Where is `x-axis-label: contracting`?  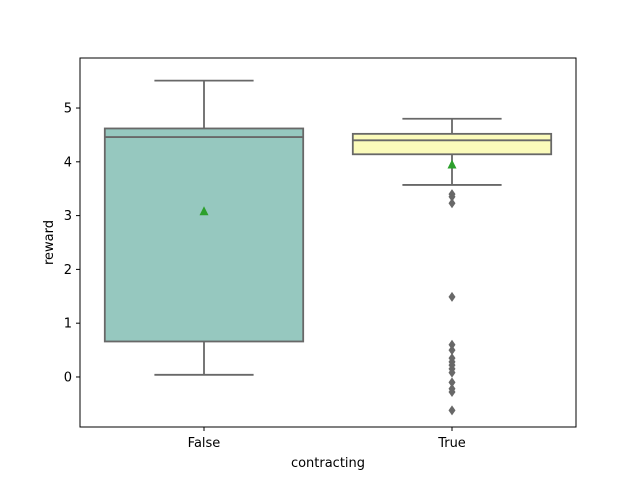 x-axis-label: contracting is located at coordinates (328, 463).